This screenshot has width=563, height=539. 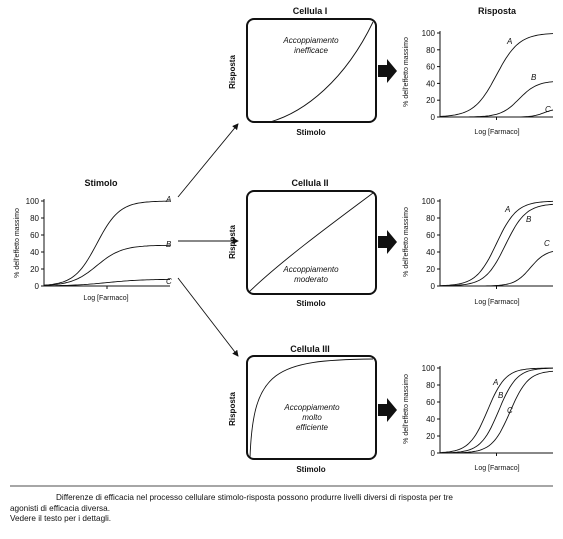 What do you see at coordinates (311, 279) in the screenshot?
I see `cell-2-text-2: moderato` at bounding box center [311, 279].